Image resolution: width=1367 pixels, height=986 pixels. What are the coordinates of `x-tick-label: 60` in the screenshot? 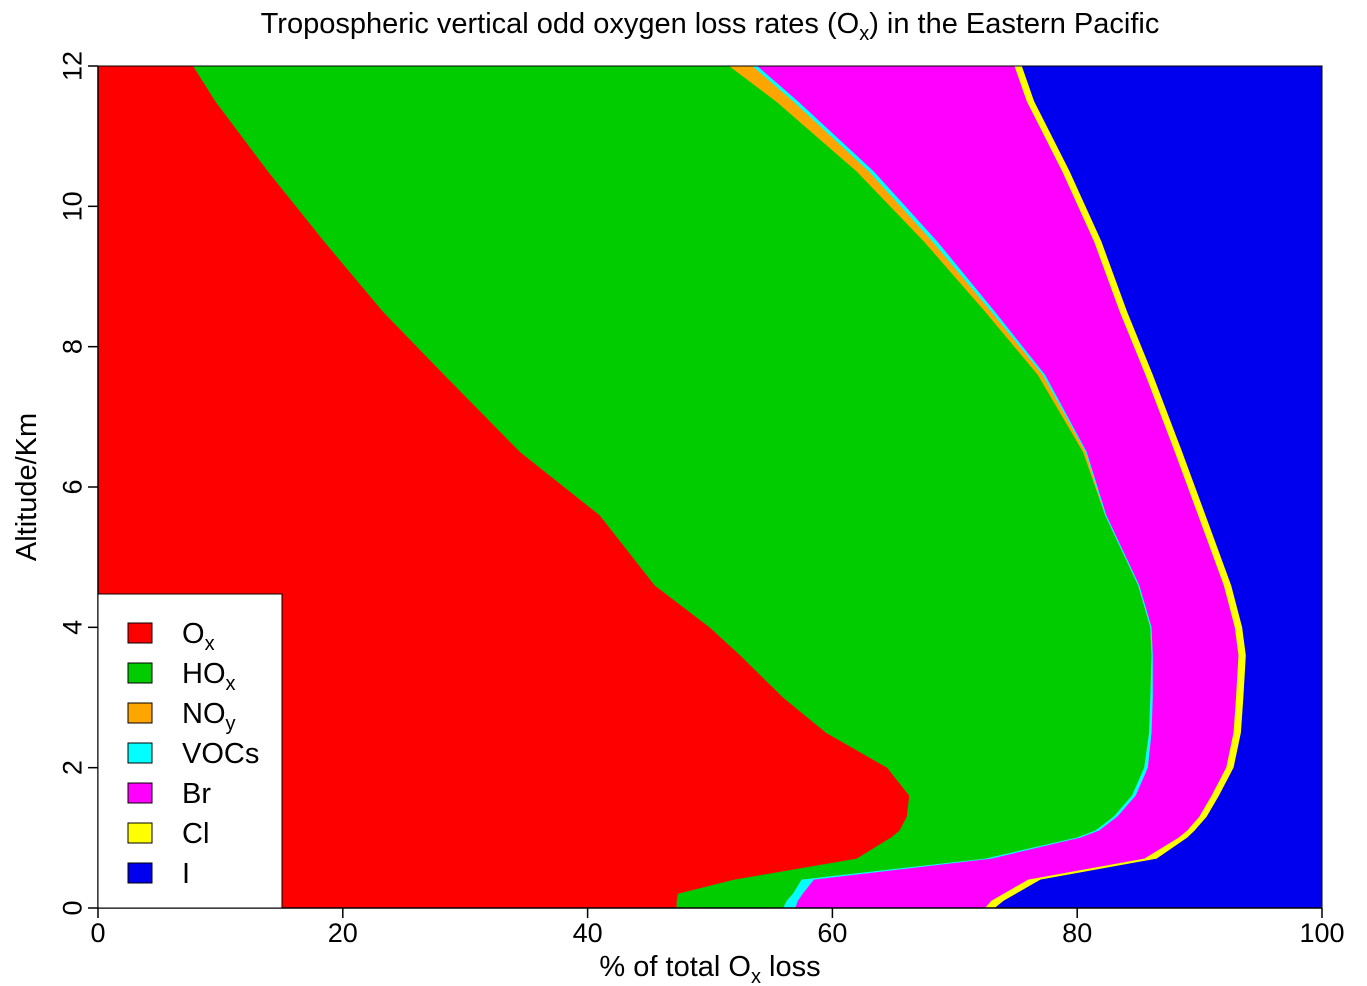 It's located at (832, 933).